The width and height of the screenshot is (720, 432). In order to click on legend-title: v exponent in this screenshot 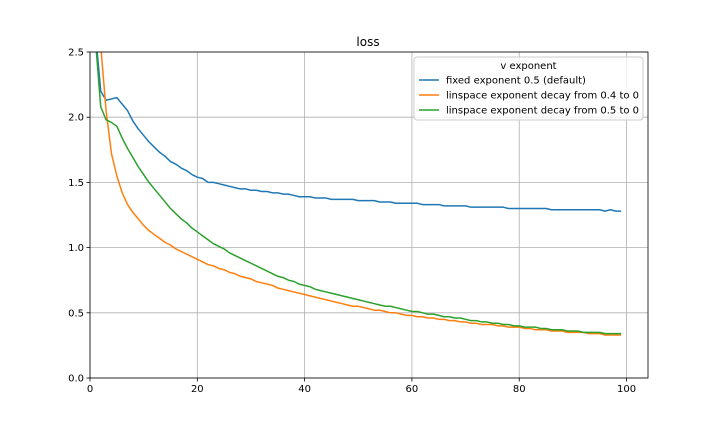, I will do `click(528, 66)`.